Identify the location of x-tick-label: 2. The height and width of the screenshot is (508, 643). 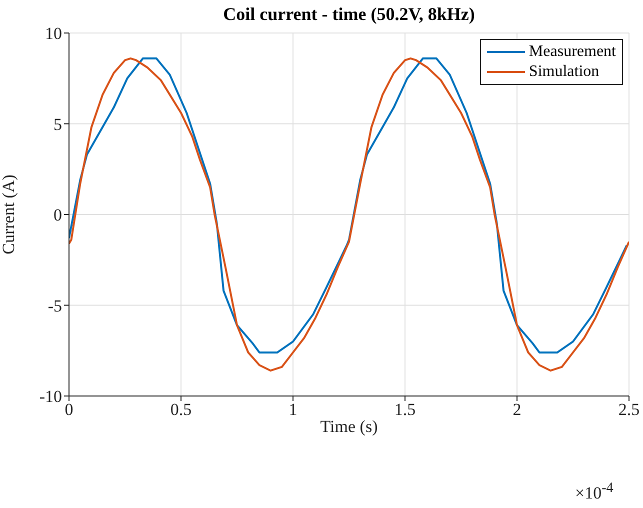
(517, 410).